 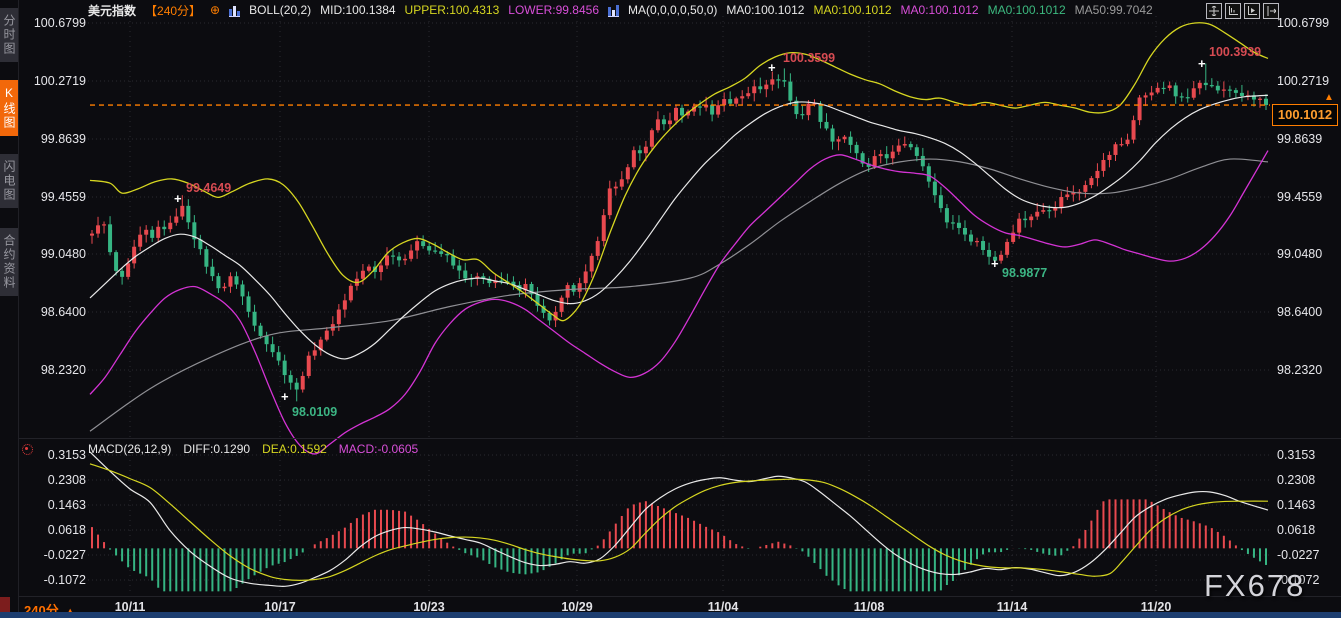 What do you see at coordinates (765, 10) in the screenshot?
I see `ma0-white-value: MA0:100.1012` at bounding box center [765, 10].